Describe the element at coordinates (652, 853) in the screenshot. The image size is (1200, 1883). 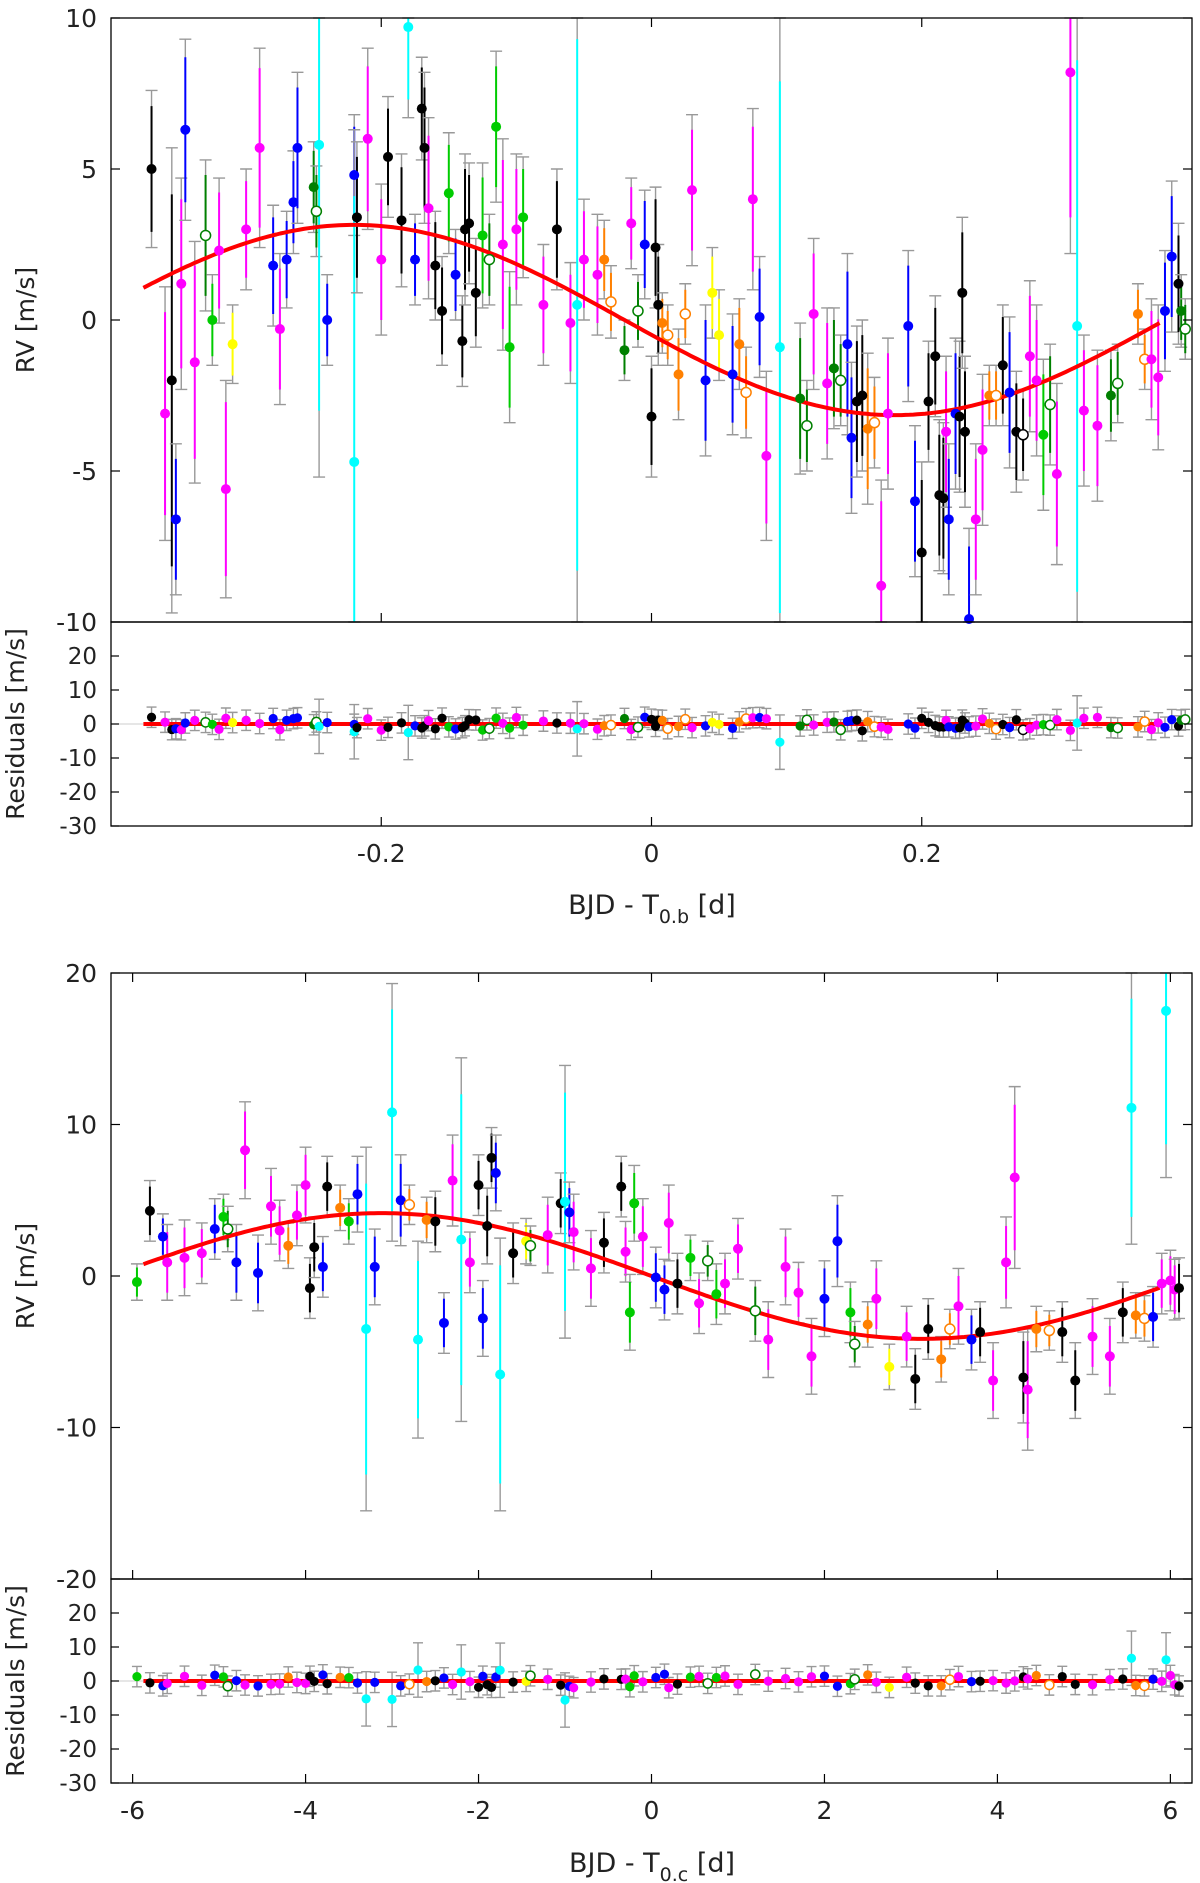
I see `x-tick-label: 0` at that location.